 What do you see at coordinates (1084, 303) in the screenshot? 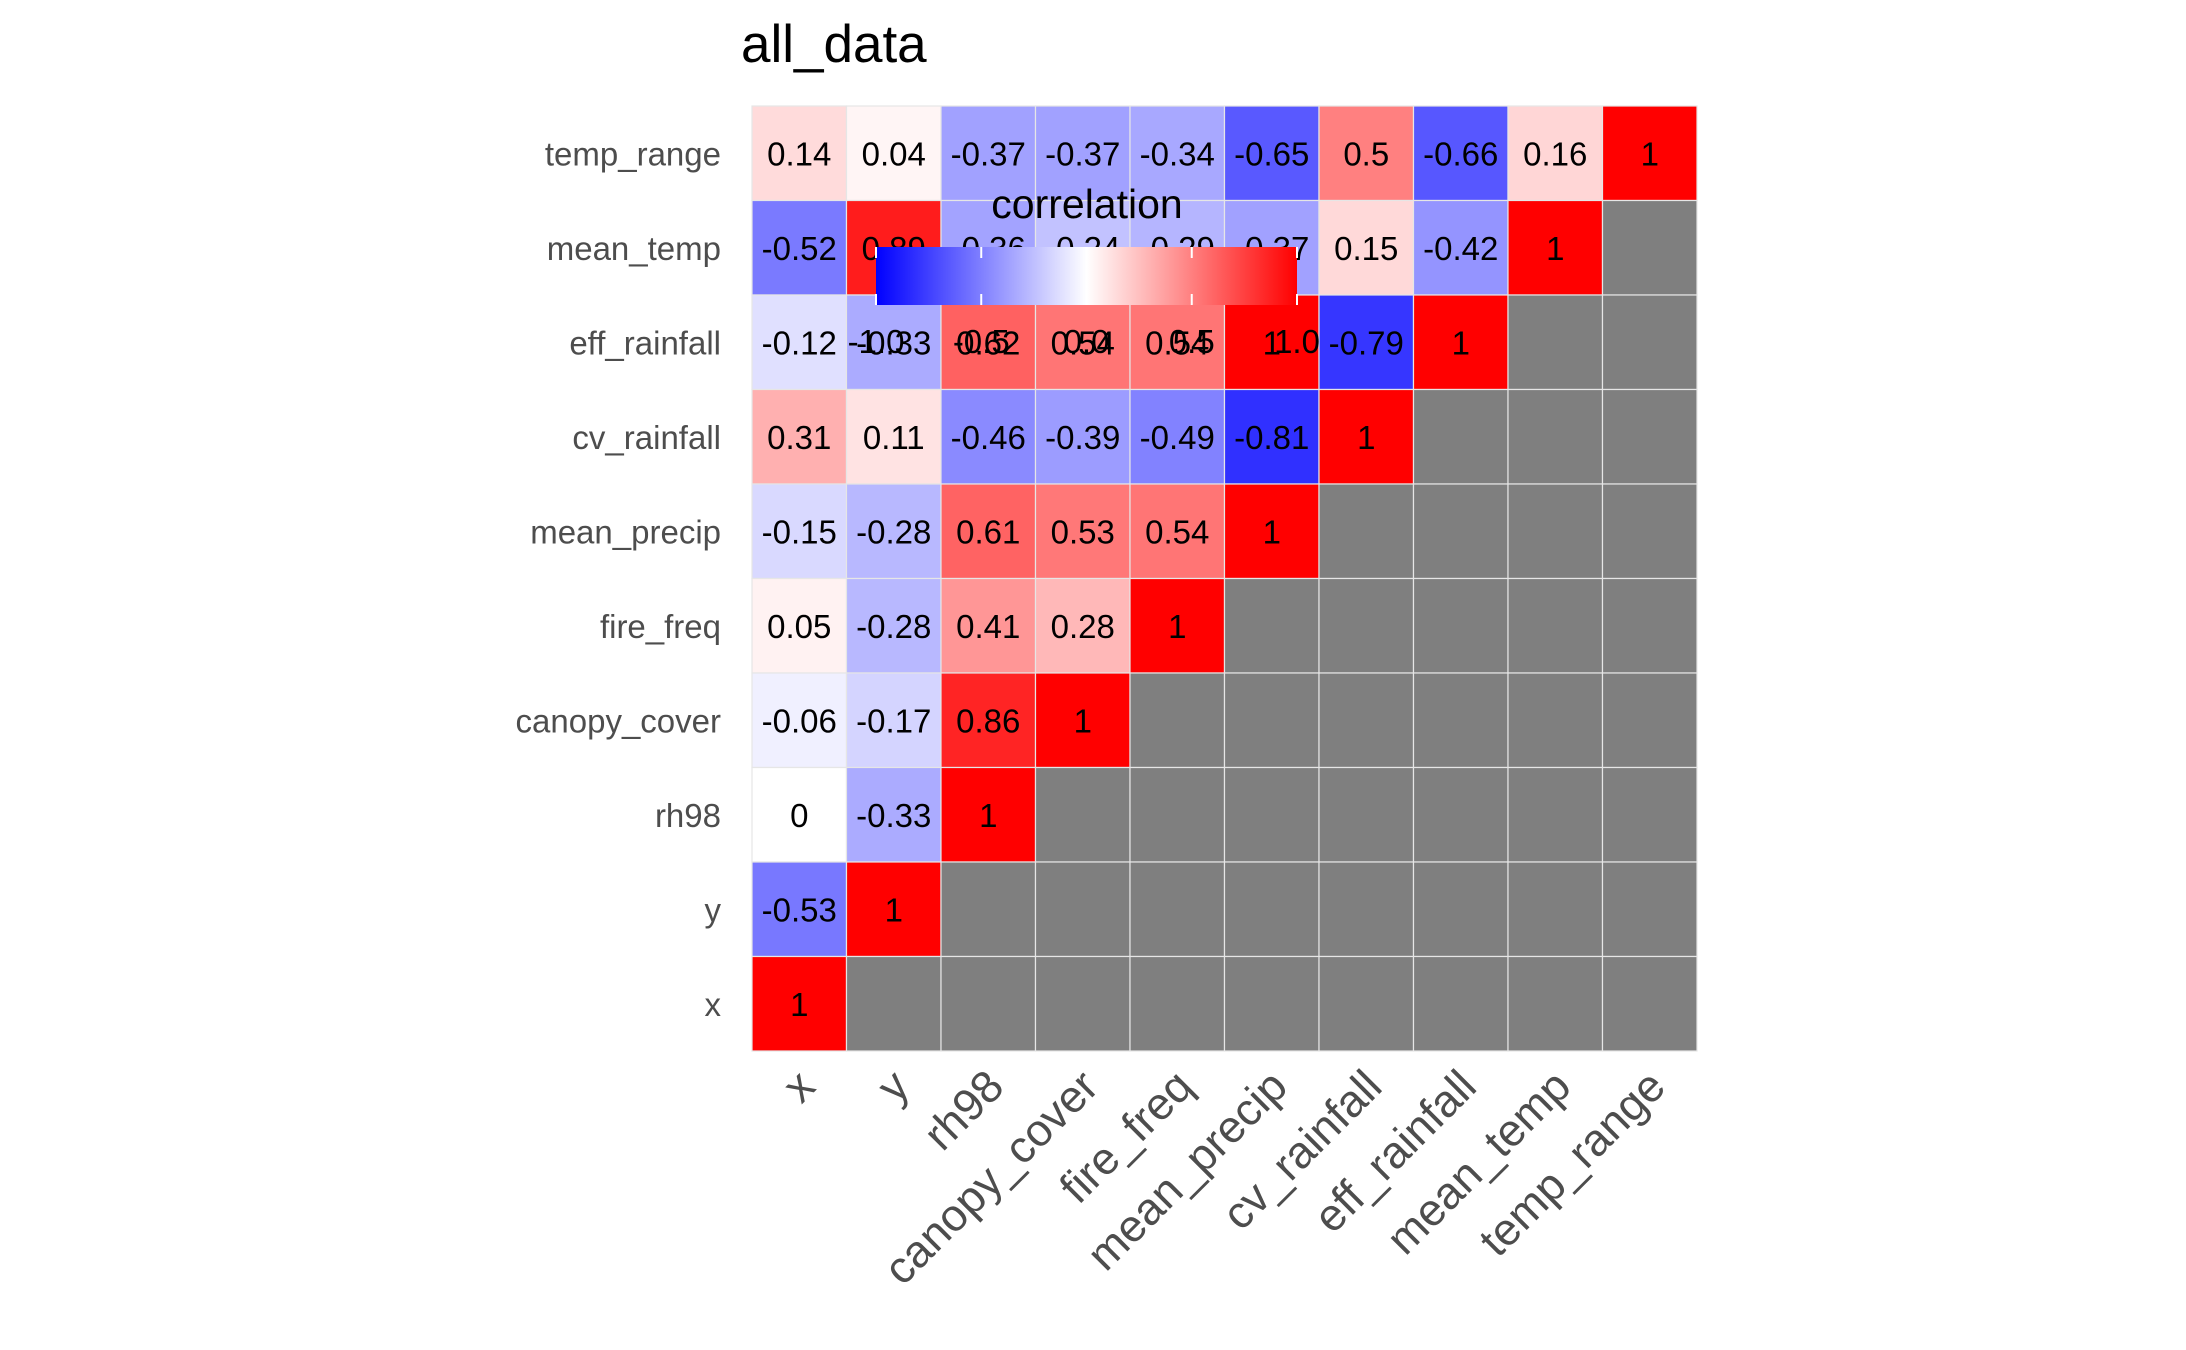
I see `legend-ticks: -1.0 -0.5 0.0 0.5 1.0` at bounding box center [1084, 303].